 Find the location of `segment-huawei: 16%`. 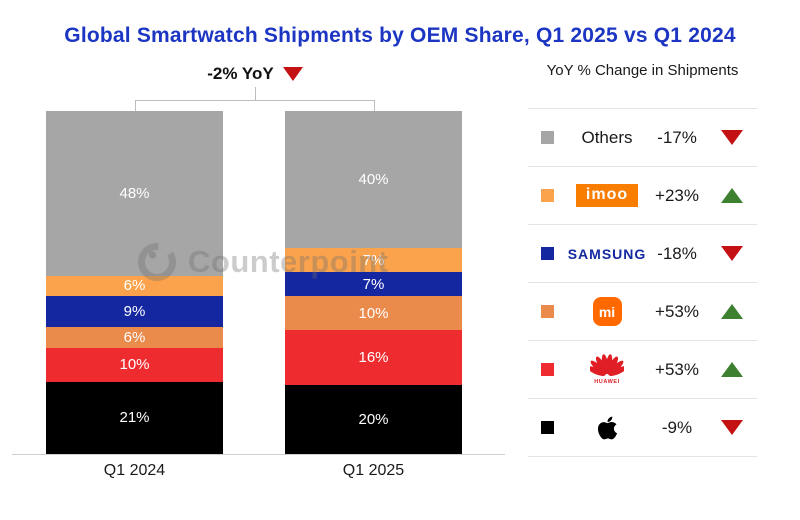

segment-huawei: 16% is located at coordinates (373, 358).